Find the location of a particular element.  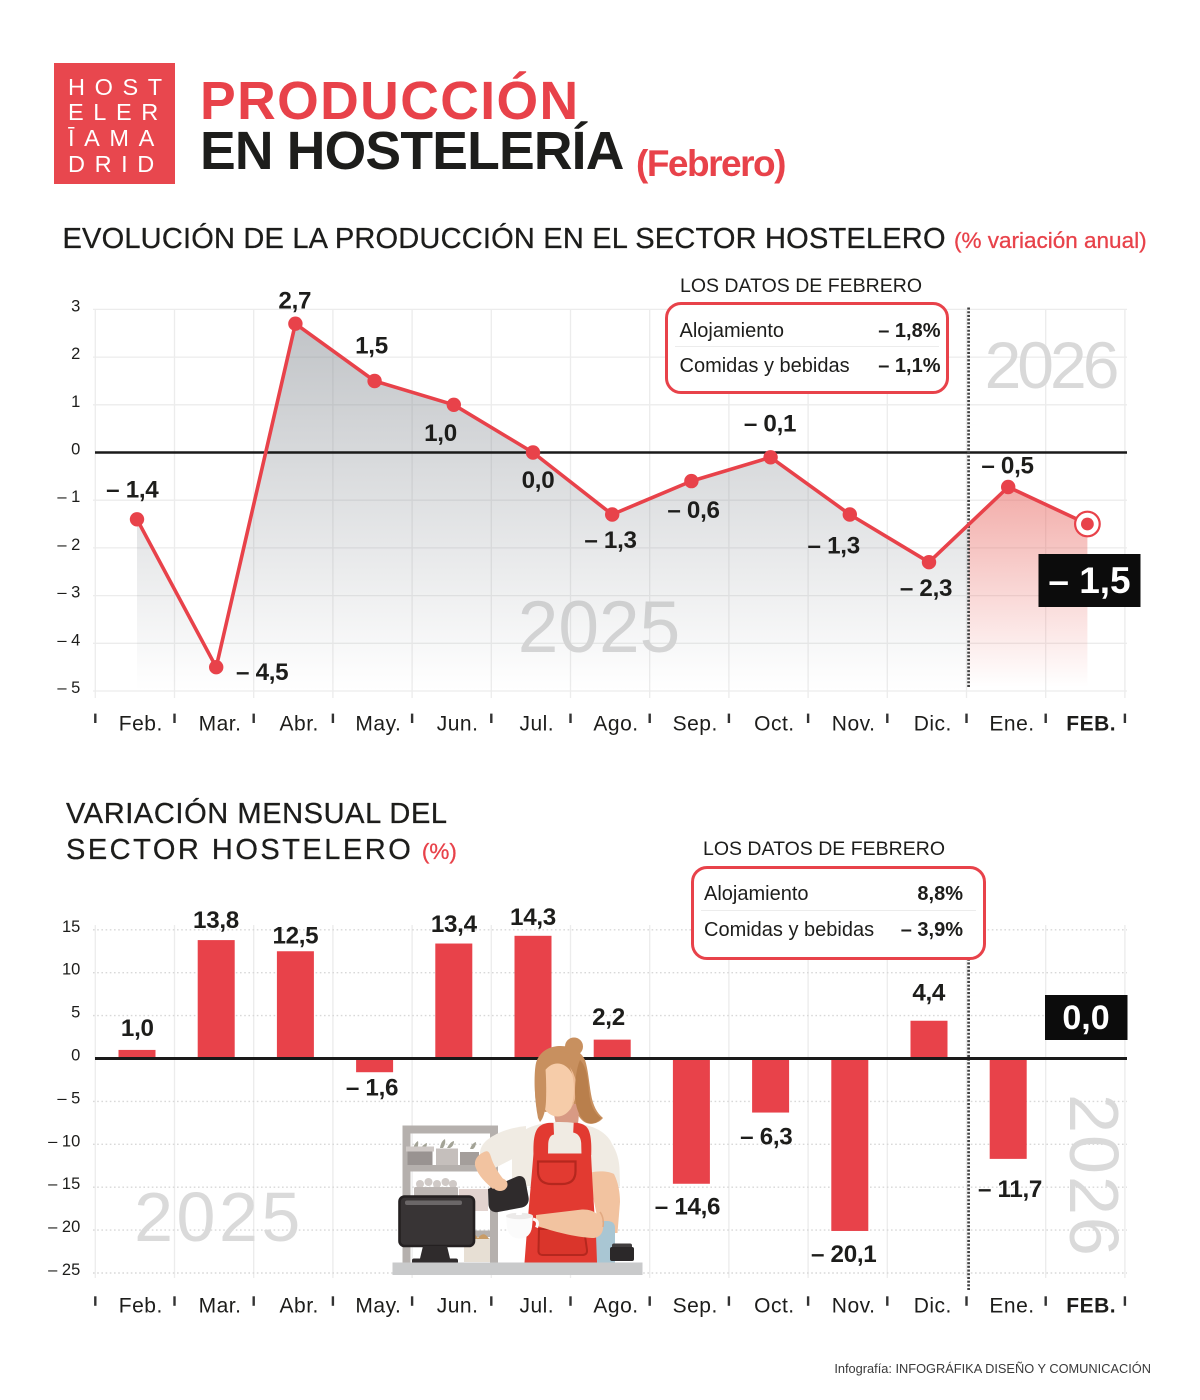

svg-text: – 6,3 is located at coordinates (766, 1137).